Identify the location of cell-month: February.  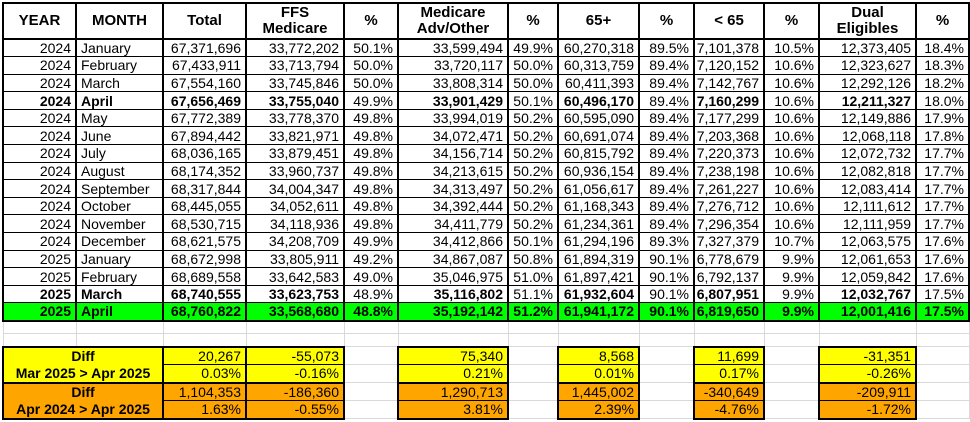
(119, 276).